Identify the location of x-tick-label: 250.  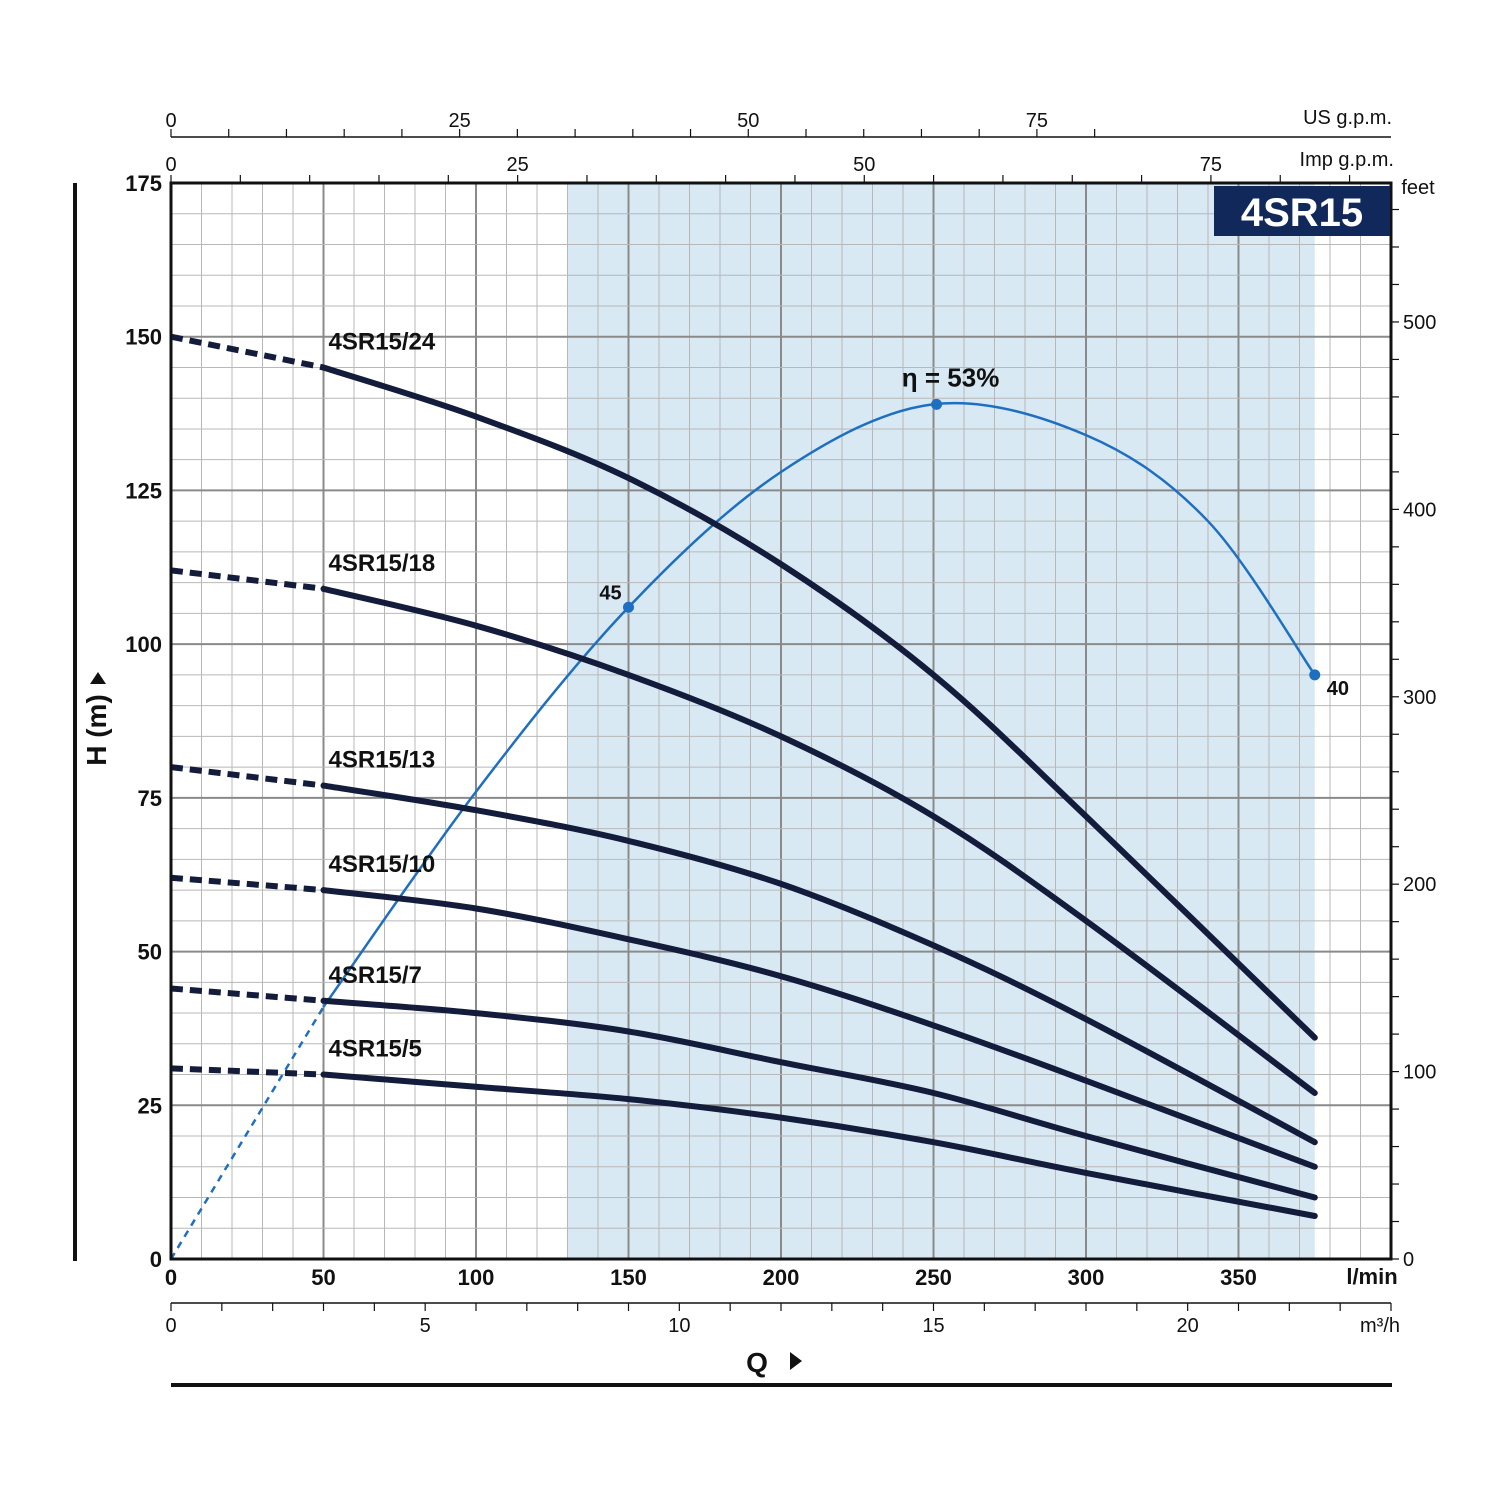
(933, 1277).